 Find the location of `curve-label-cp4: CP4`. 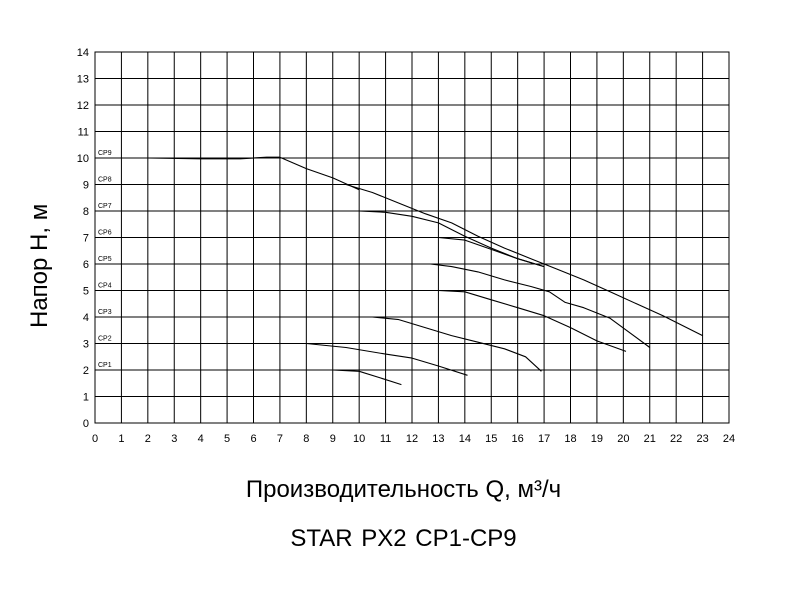

curve-label-cp4: CP4 is located at coordinates (105, 286).